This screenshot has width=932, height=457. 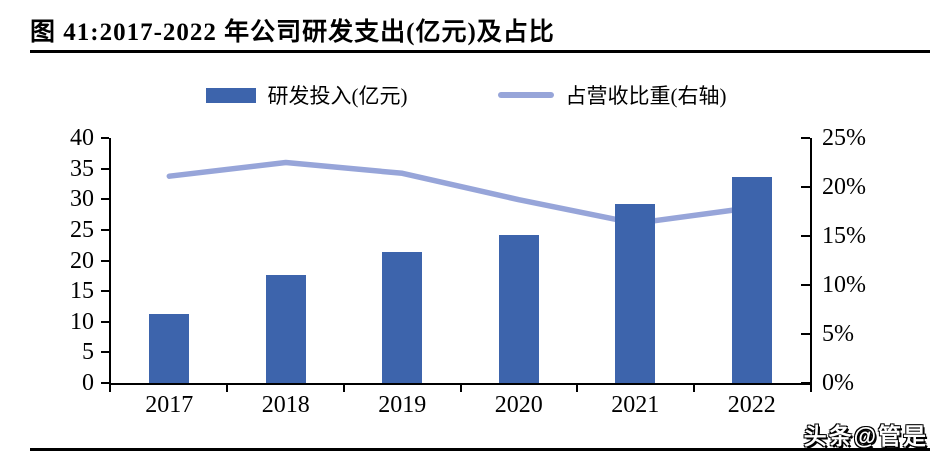 What do you see at coordinates (751, 280) in the screenshot?
I see `bar-2022` at bounding box center [751, 280].